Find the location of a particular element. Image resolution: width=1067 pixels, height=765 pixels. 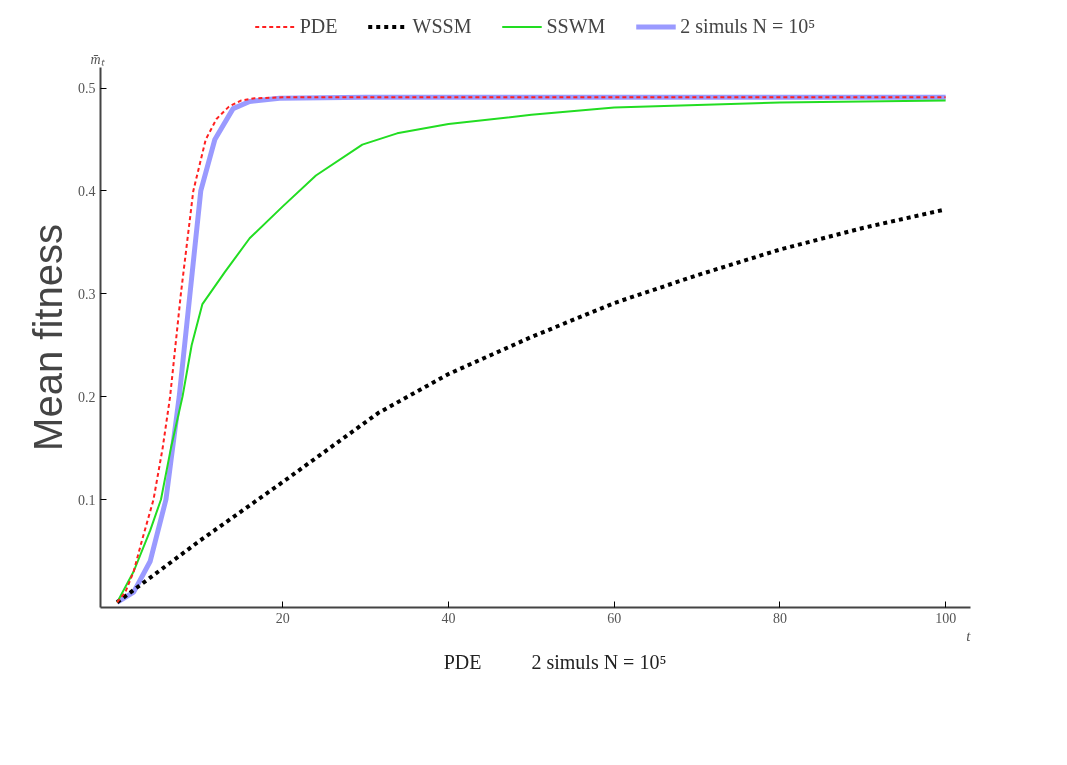

y-tick-label: 0.4 is located at coordinates (87, 191).